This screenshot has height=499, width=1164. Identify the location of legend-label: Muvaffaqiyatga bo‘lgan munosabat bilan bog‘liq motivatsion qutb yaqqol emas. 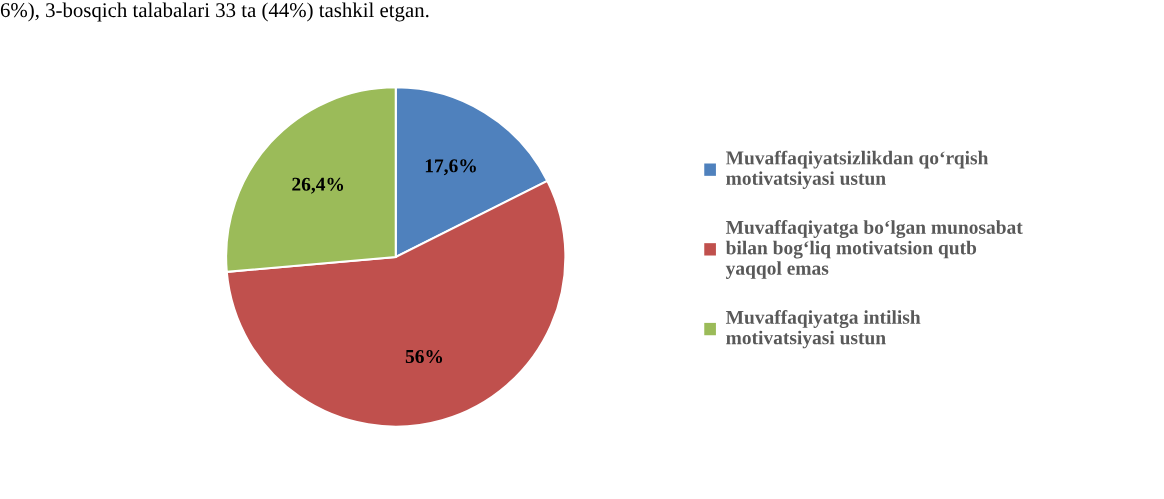
(874, 249).